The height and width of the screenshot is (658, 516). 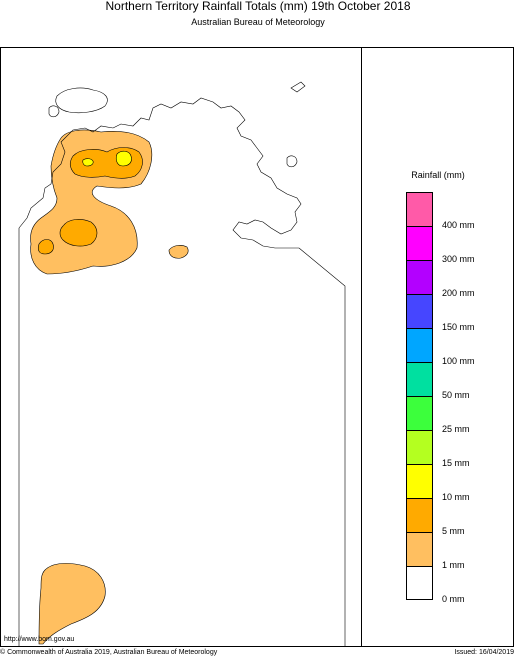 I want to click on melville-island, so click(x=81, y=100).